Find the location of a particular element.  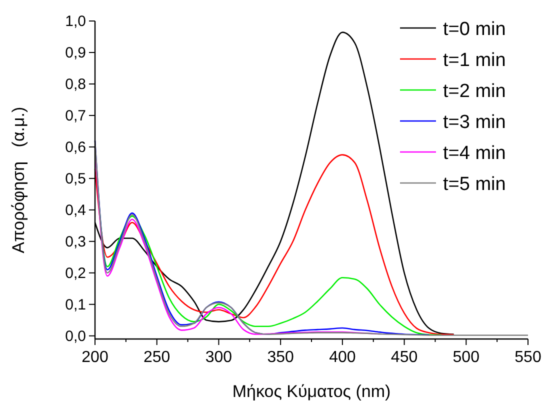

y-tick-label: 0,5 is located at coordinates (75, 179).